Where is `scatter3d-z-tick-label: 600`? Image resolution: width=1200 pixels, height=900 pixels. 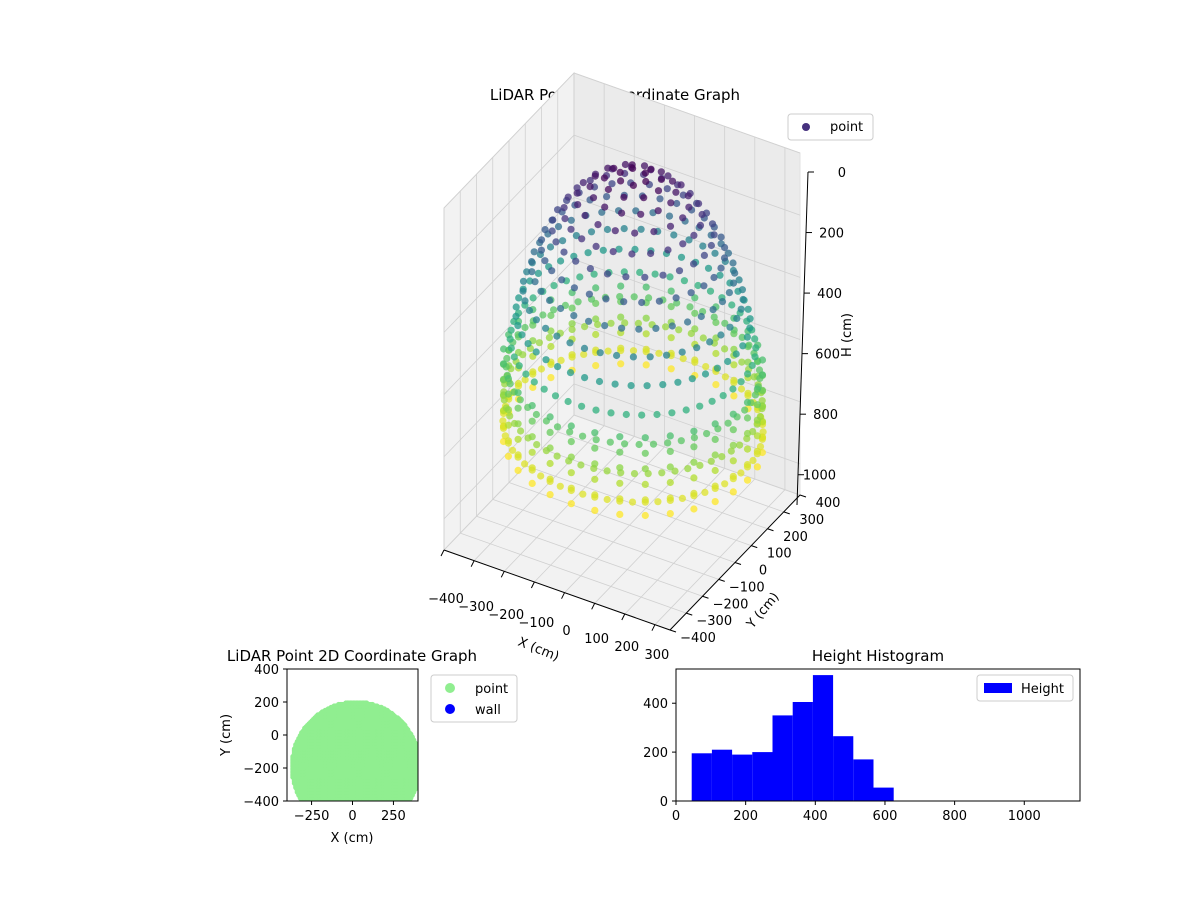 scatter3d-z-tick-label: 600 is located at coordinates (827, 355).